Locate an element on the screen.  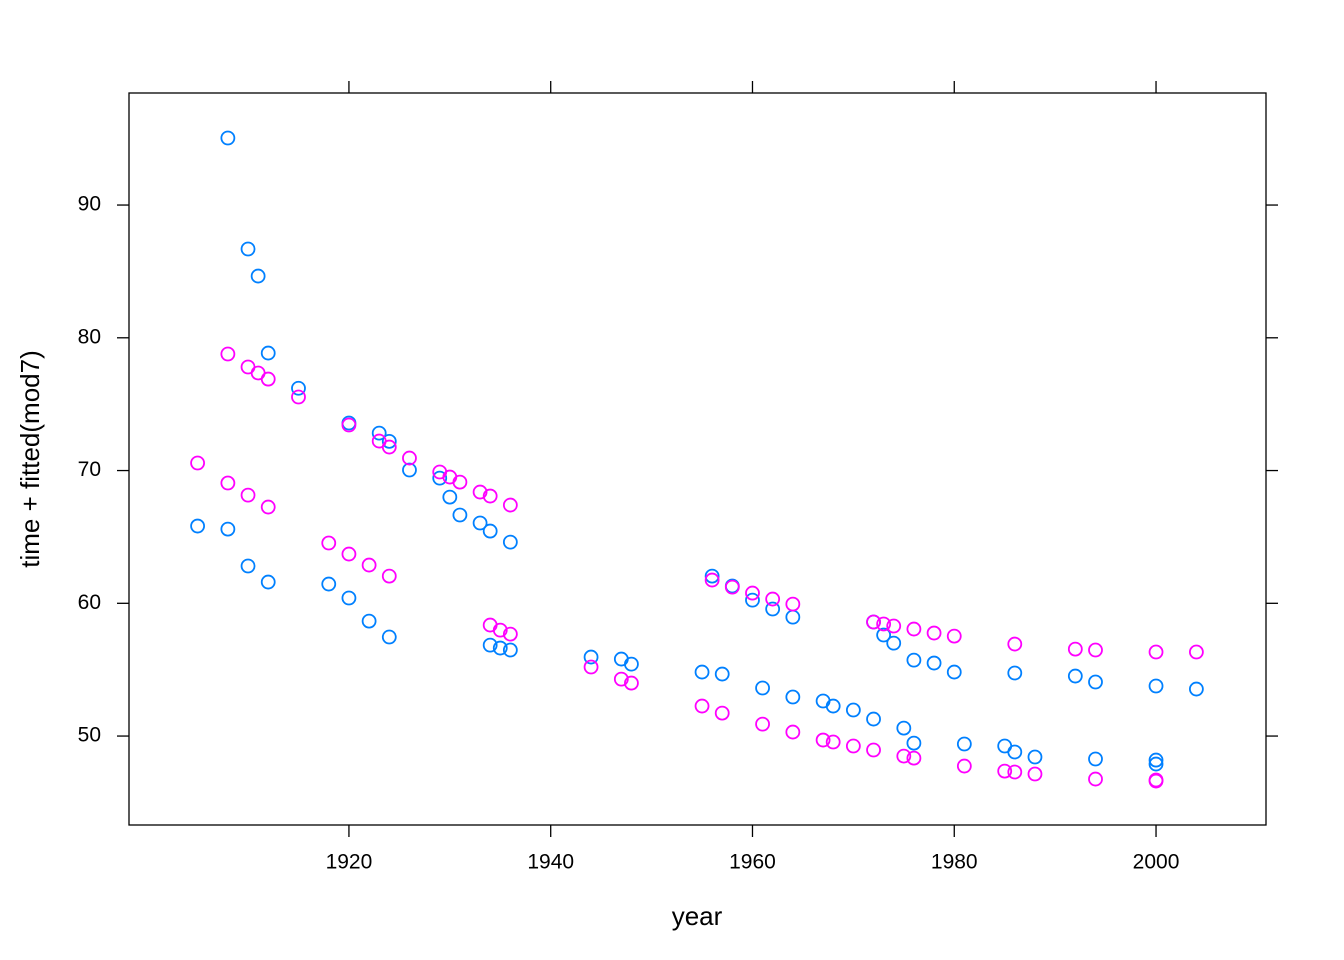
y-tick-label: 70 is located at coordinates (89, 469).